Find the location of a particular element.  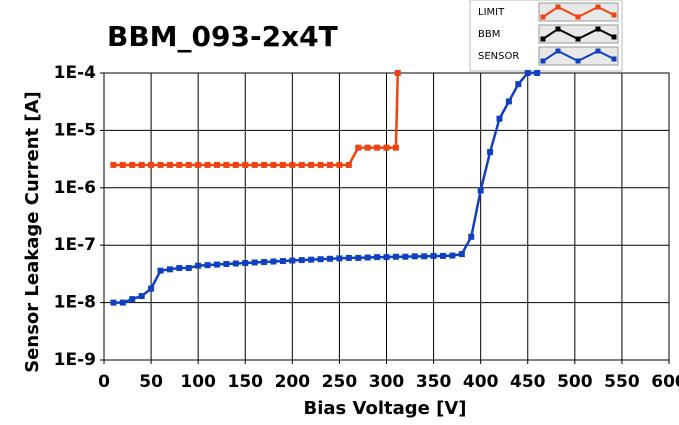

y-tick-label: 1E-6 is located at coordinates (75, 188).